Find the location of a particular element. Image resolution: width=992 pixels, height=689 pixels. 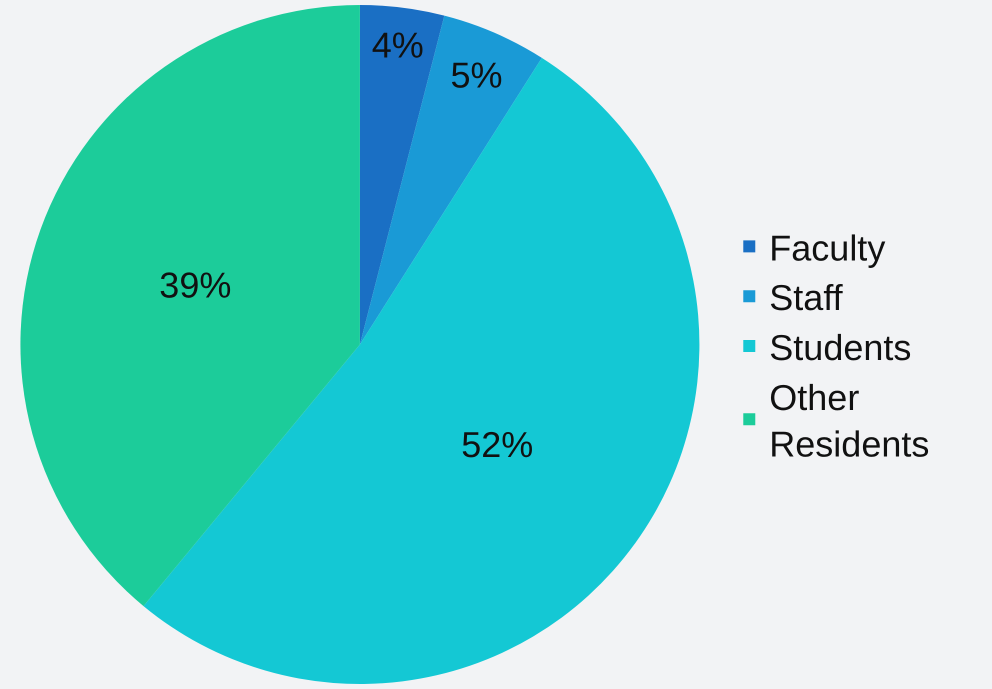

legend-label: Faculty is located at coordinates (827, 247).